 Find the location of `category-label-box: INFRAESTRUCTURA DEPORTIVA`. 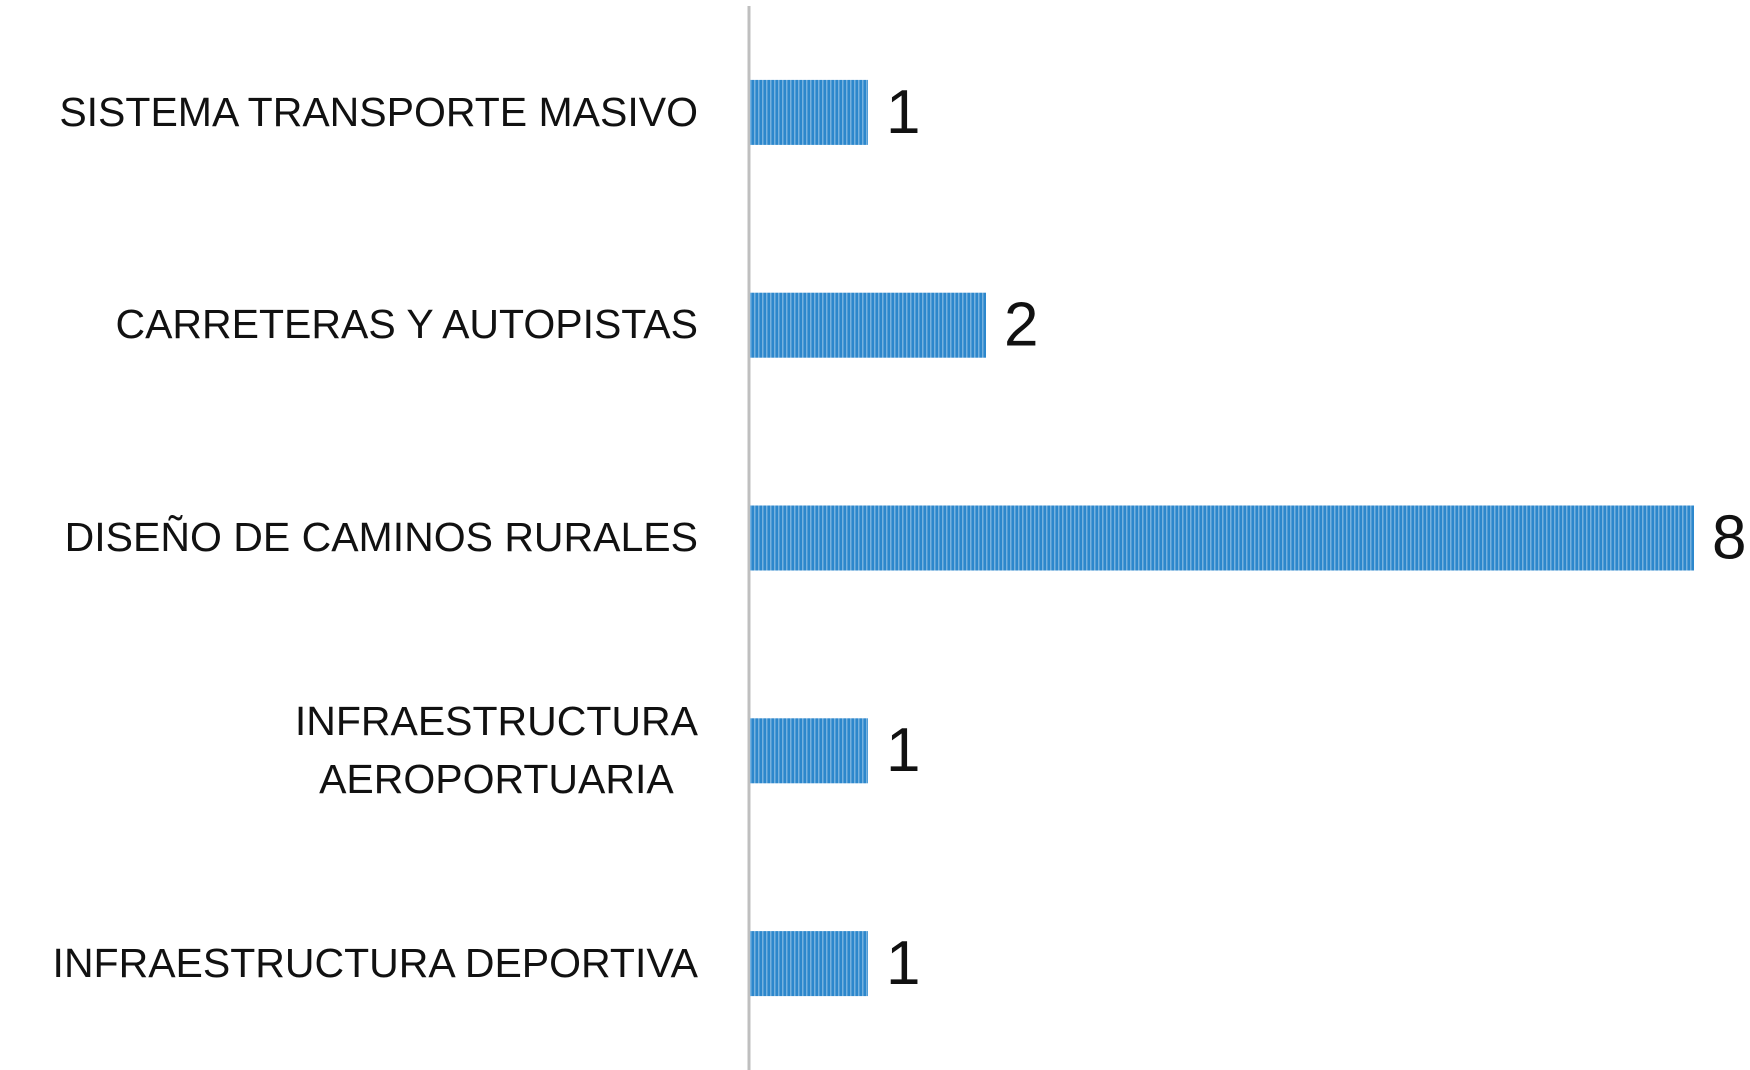

category-label-box: INFRAESTRUCTURA DEPORTIVA is located at coordinates (375, 964).